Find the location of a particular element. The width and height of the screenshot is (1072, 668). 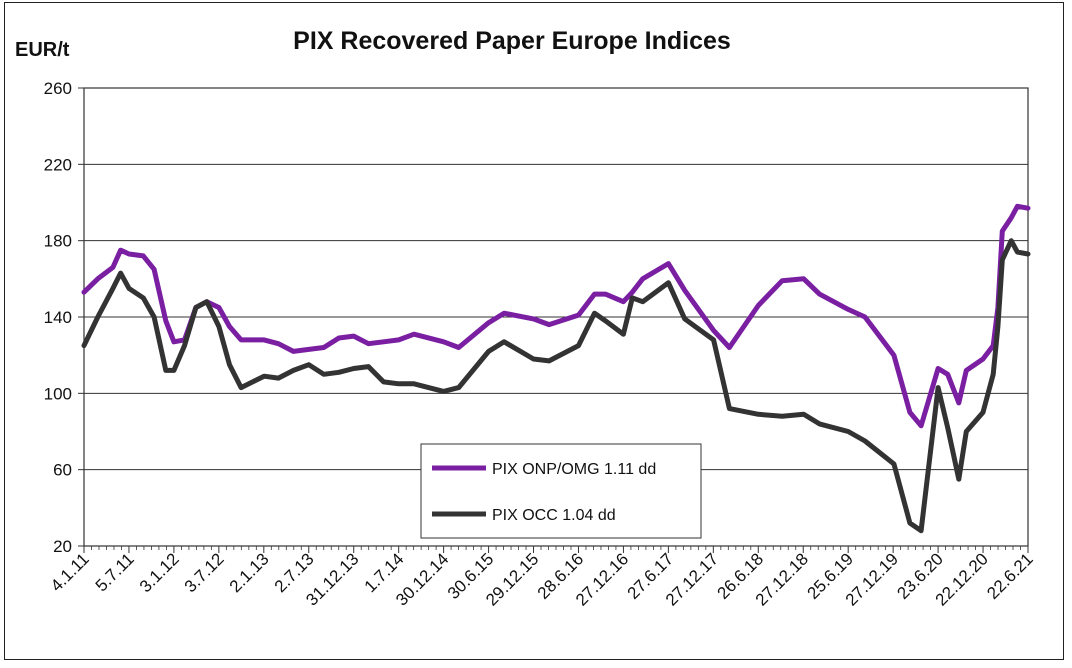

legend-label-occ: PIX OCC 1.04 dd is located at coordinates (554, 515).